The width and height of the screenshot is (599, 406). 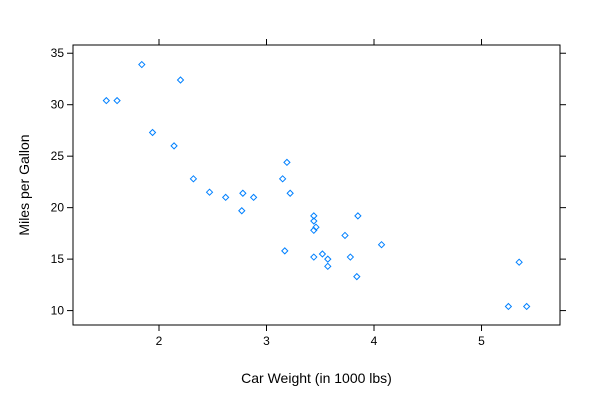 What do you see at coordinates (58, 53) in the screenshot?
I see `y-tick-label: 35` at bounding box center [58, 53].